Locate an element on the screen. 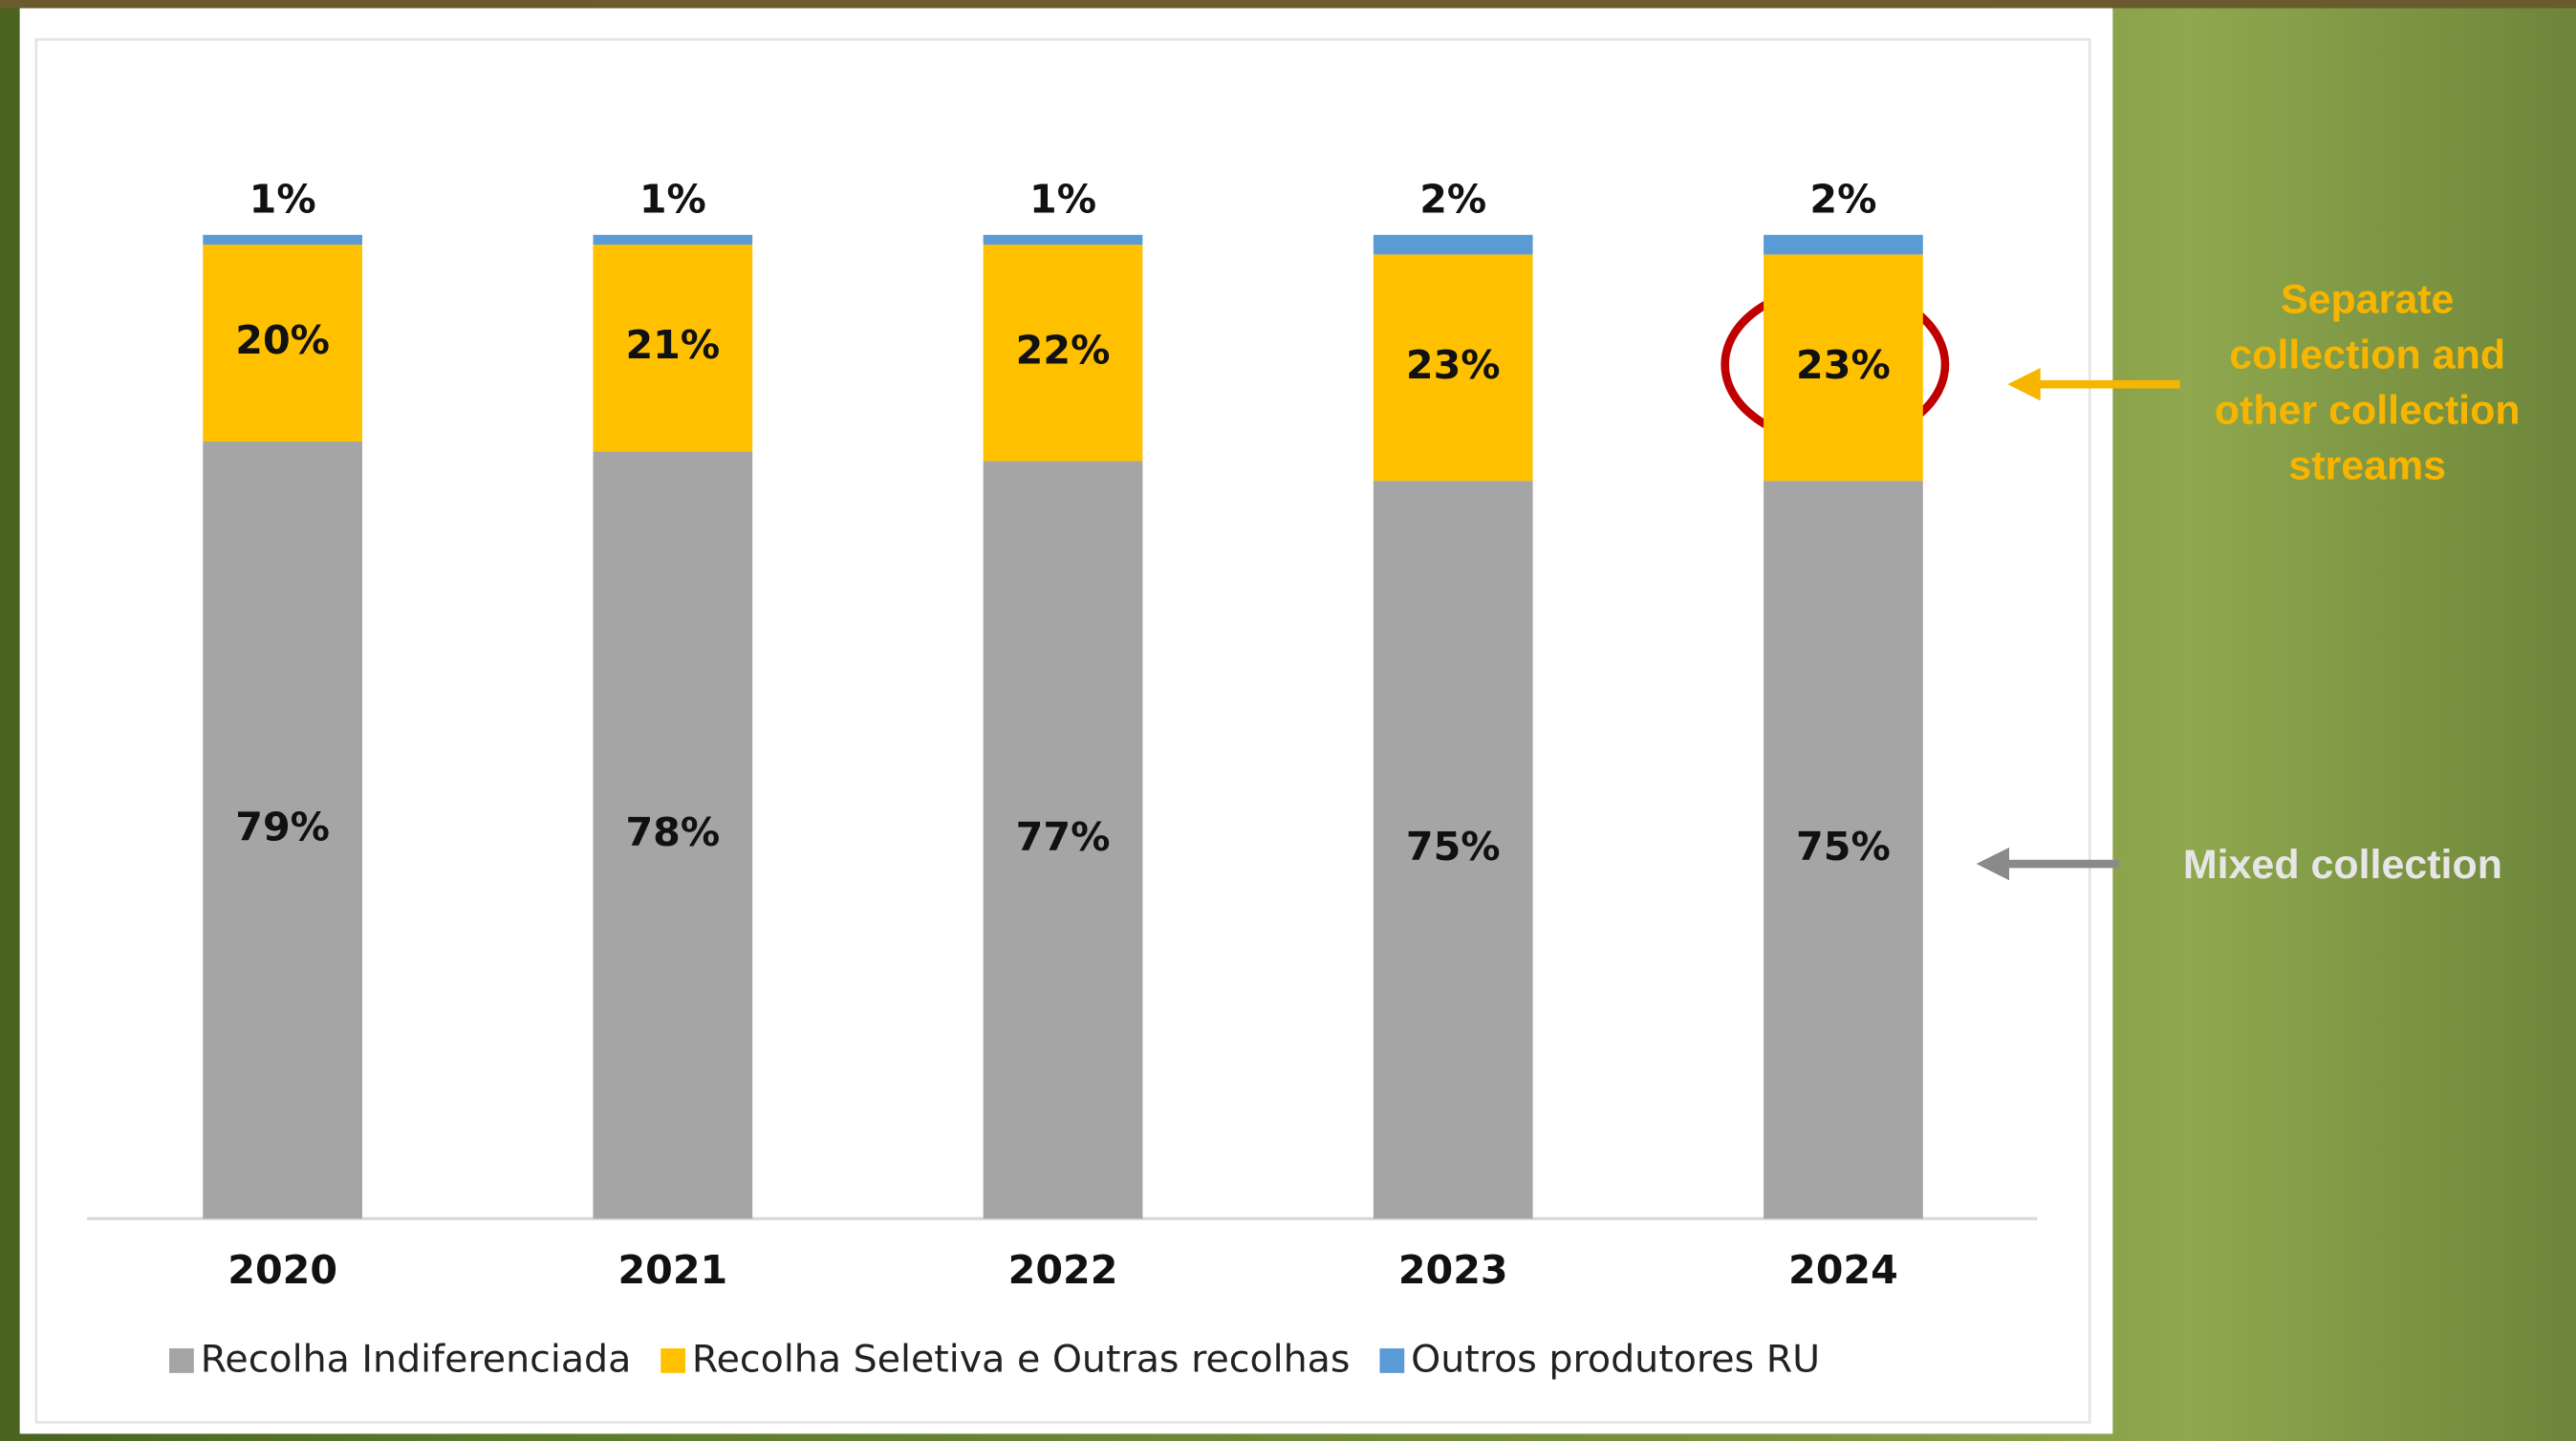 The width and height of the screenshot is (2576, 1441). annotation: collection and is located at coordinates (2367, 355).